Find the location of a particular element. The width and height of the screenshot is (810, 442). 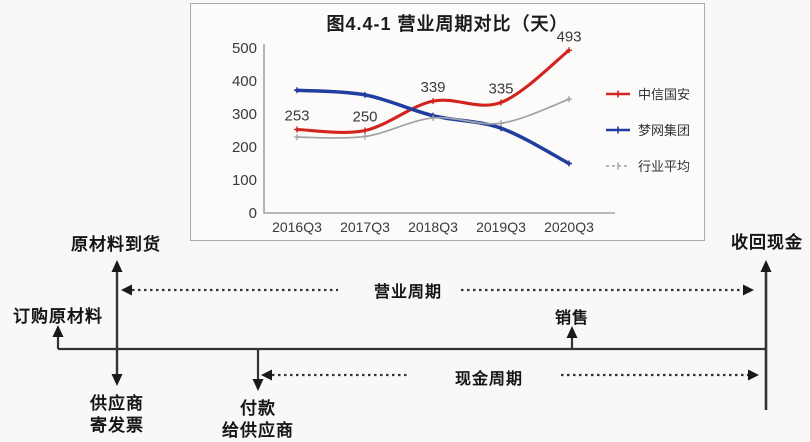

label-pay-supplier: 付款 给供应商 is located at coordinates (258, 420).